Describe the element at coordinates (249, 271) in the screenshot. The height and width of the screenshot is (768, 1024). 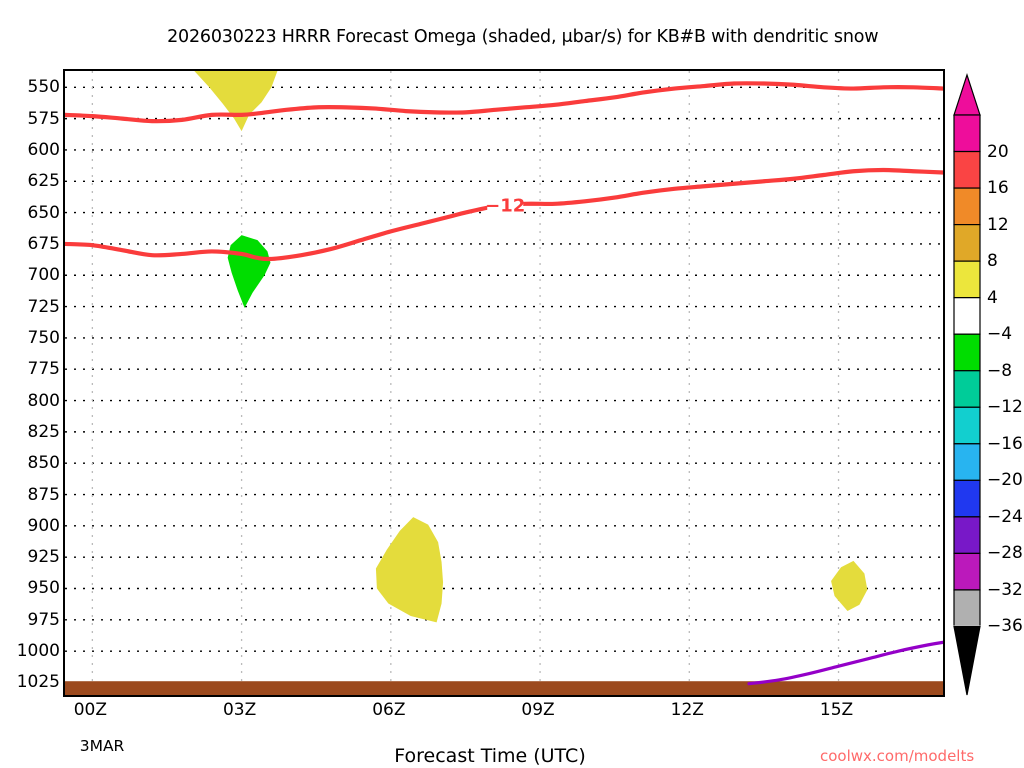
I see `omega-green-blob` at that location.